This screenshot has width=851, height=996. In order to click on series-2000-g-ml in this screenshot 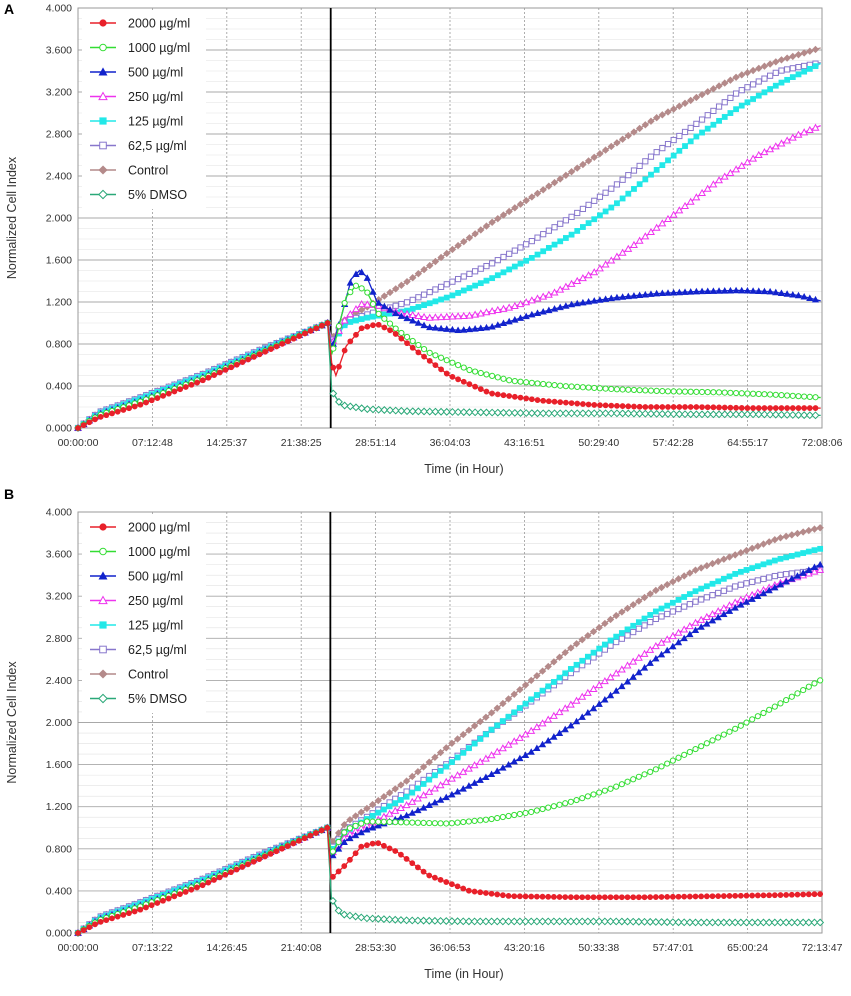, I will do `click(448, 375)`.